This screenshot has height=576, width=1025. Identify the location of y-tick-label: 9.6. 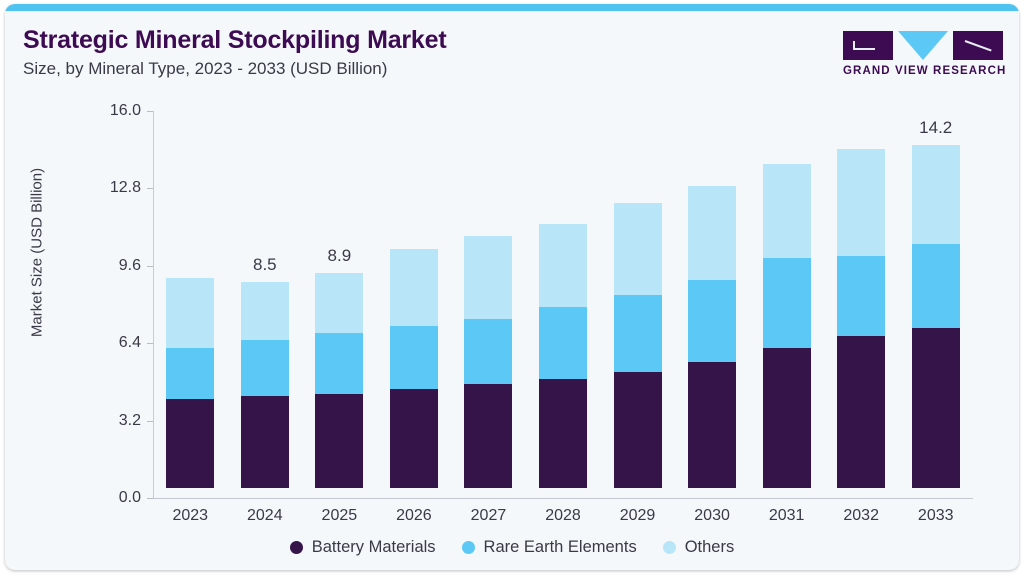
(129, 265).